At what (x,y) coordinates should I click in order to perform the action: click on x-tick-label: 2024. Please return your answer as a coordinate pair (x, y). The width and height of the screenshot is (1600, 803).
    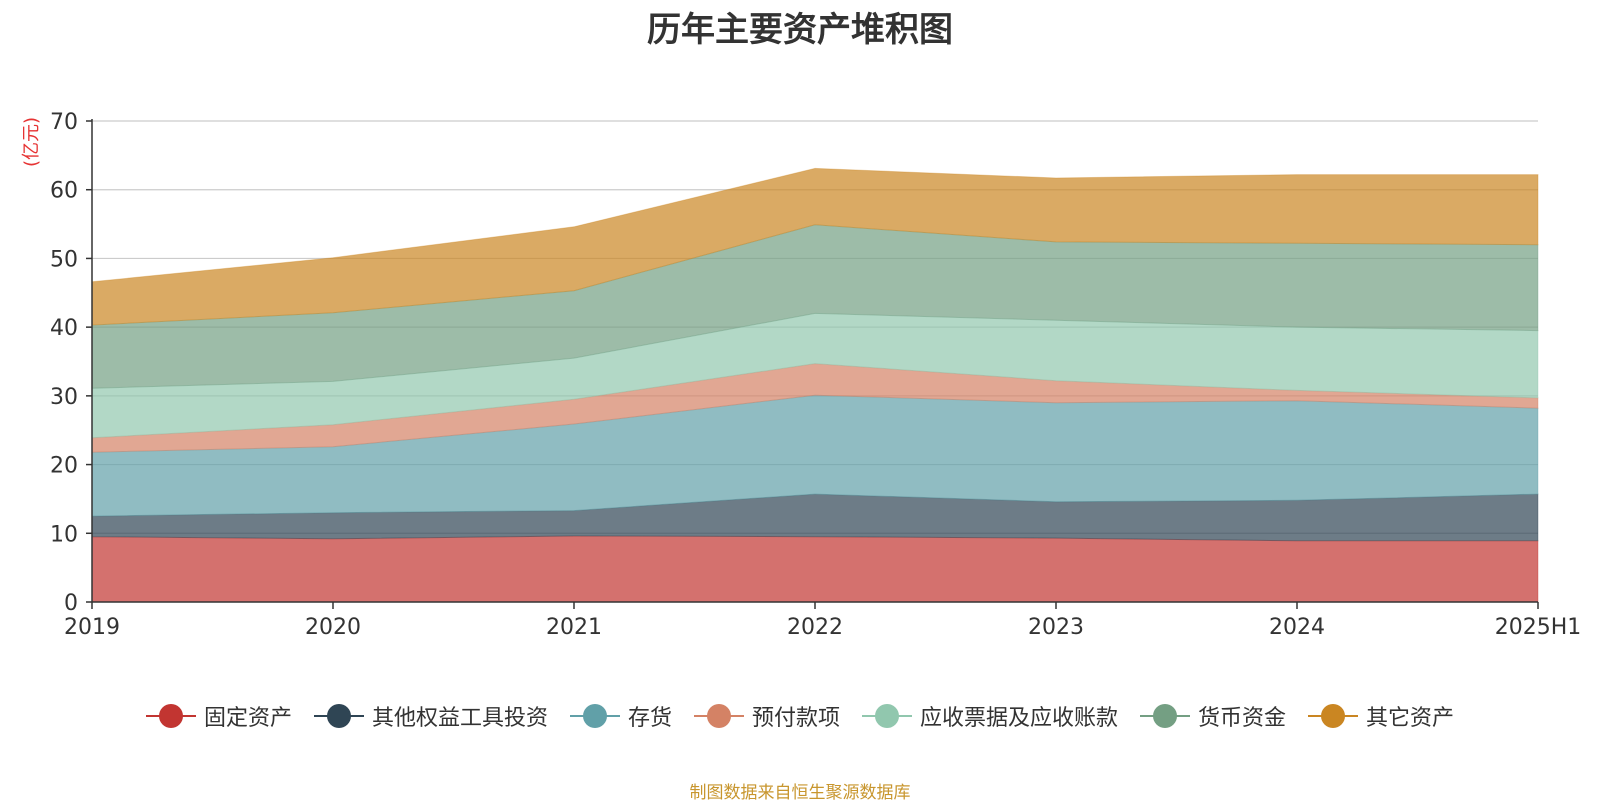
    Looking at the image, I should click on (1297, 627).